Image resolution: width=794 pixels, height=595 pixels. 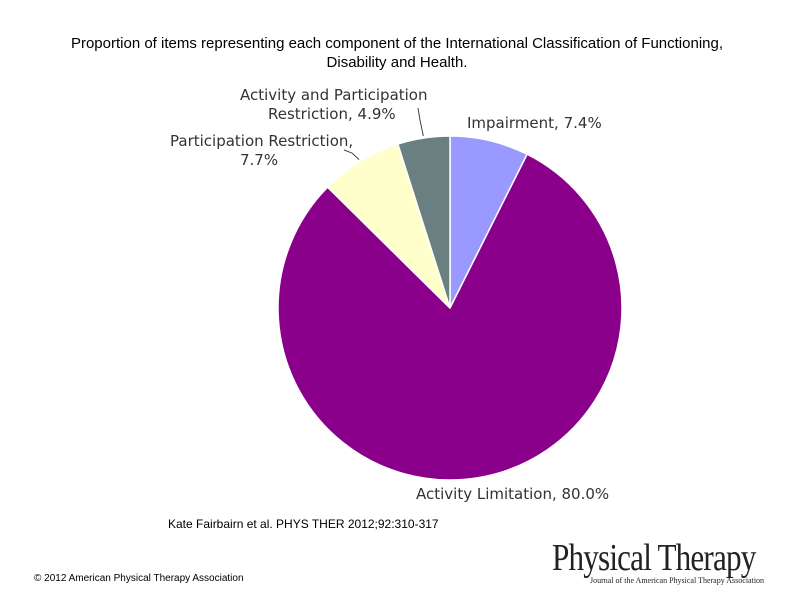 I want to click on slice-label-2-line-0: Participation Restriction,, so click(x=261, y=141).